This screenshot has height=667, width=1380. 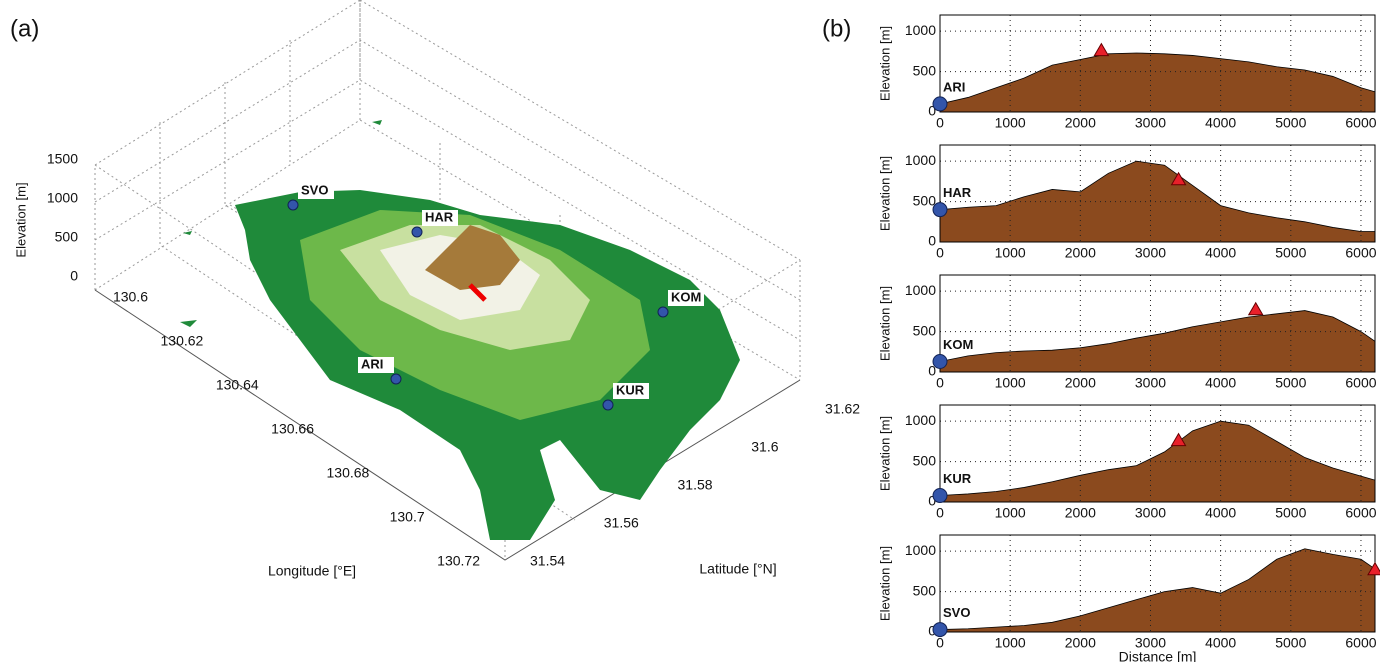 What do you see at coordinates (62, 198) in the screenshot?
I see `tick-label: 1000` at bounding box center [62, 198].